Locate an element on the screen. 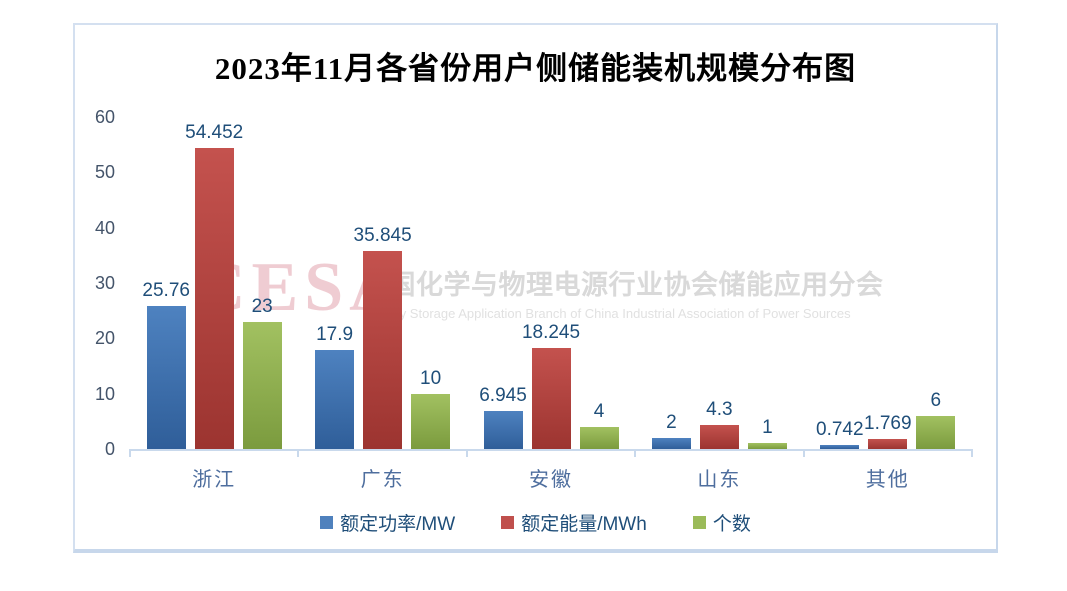 This screenshot has height=591, width=1067. legend-label: 额定功率/MW is located at coordinates (398, 524).